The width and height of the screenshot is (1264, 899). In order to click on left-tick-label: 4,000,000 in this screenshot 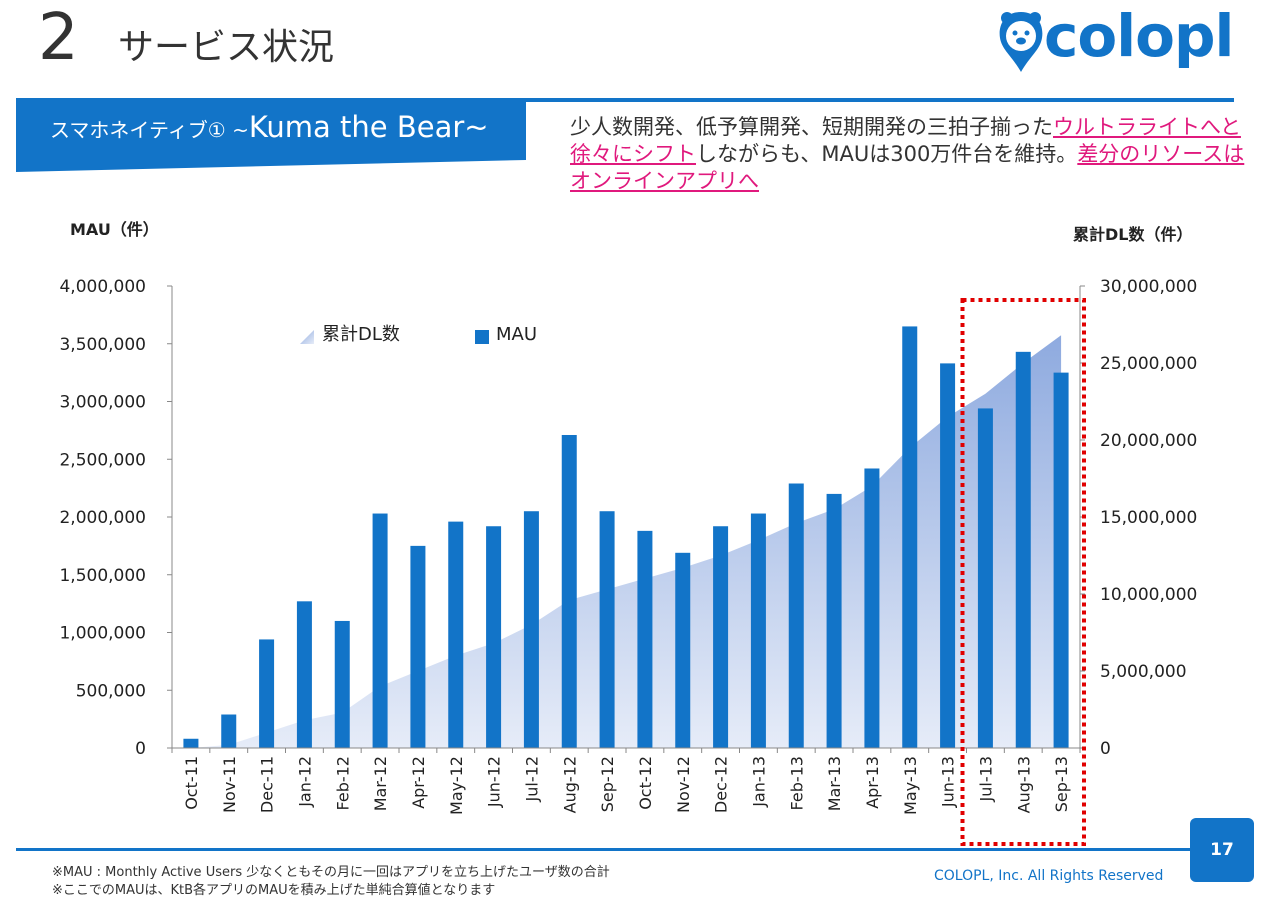, I will do `click(102, 287)`.